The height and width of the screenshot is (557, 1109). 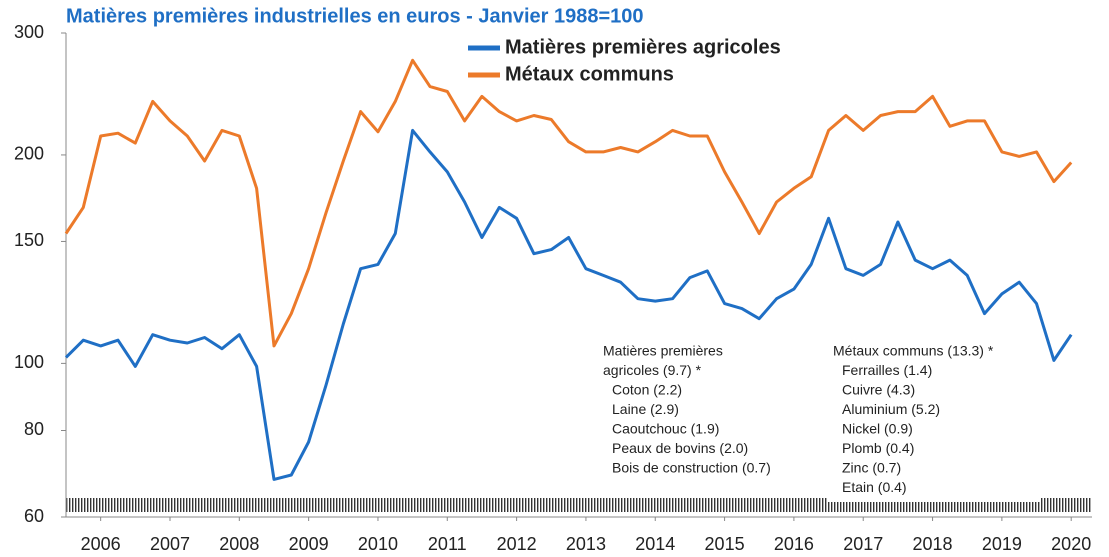 What do you see at coordinates (29, 240) in the screenshot?
I see `y-tick-label: 150` at bounding box center [29, 240].